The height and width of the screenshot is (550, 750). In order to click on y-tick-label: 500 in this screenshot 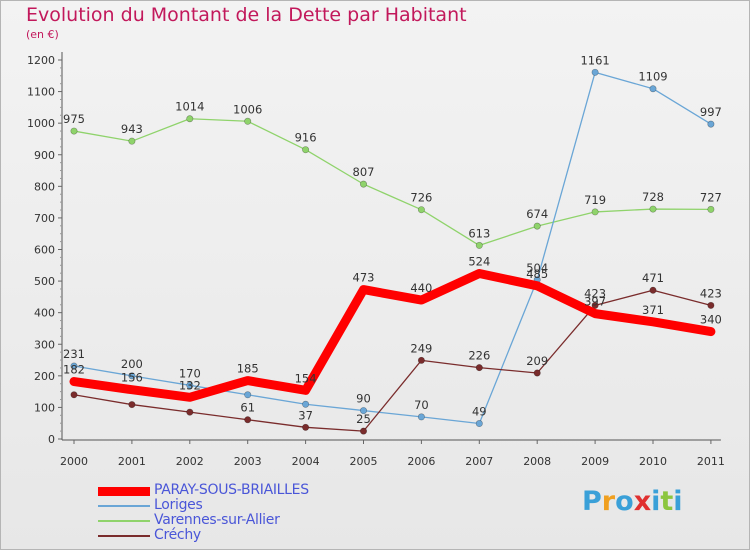, I will do `click(44, 281)`.